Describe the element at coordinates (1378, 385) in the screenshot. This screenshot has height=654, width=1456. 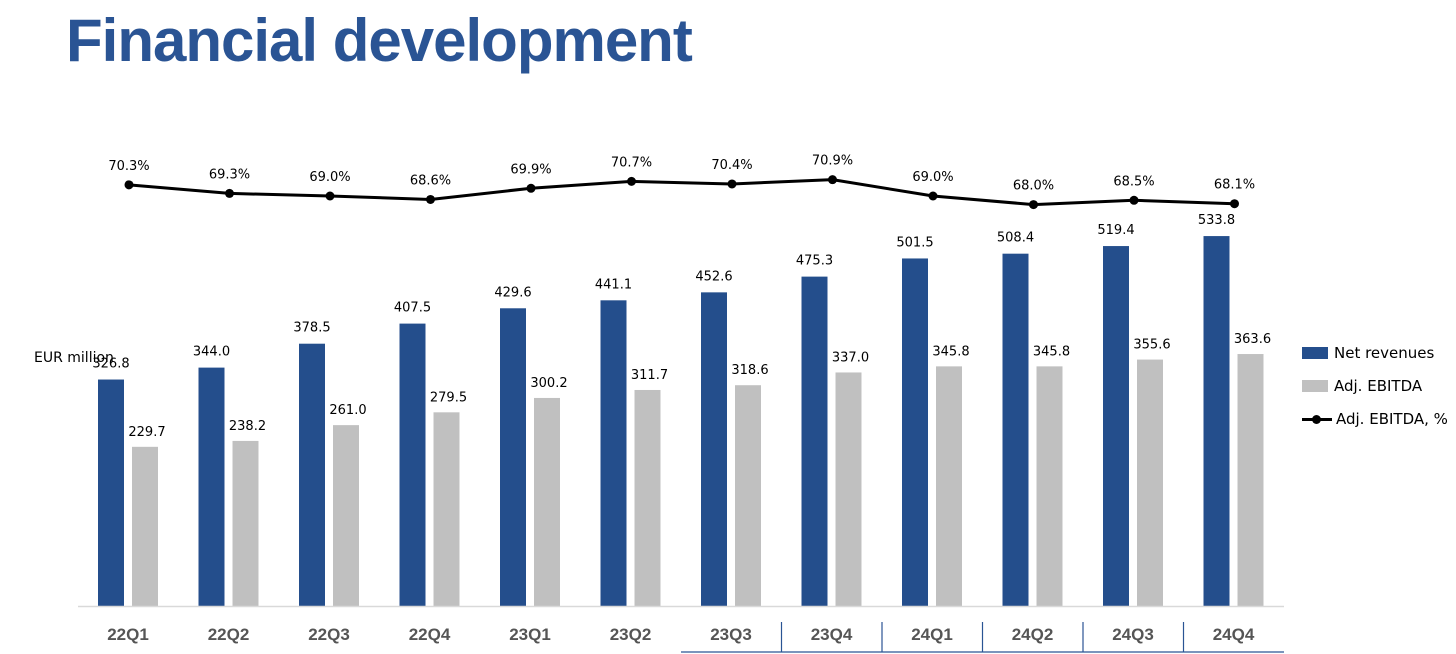
I see `legend-label-adj-ebitda: Adj. EBITDA` at that location.